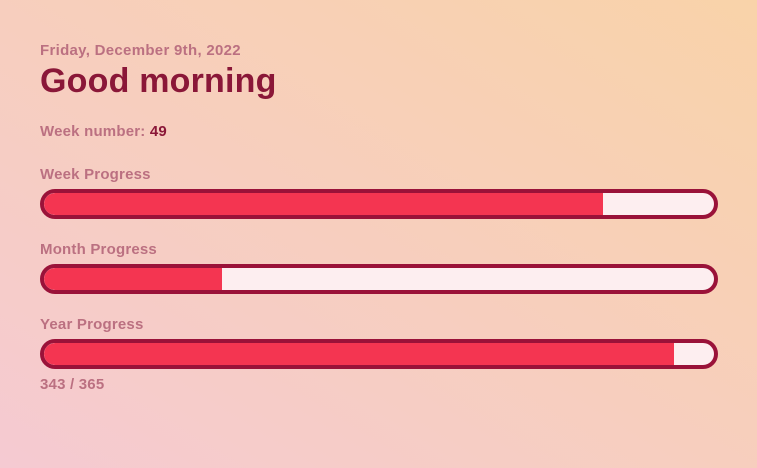 The height and width of the screenshot is (468, 757). What do you see at coordinates (359, 354) in the screenshot?
I see `year-progress-fill` at bounding box center [359, 354].